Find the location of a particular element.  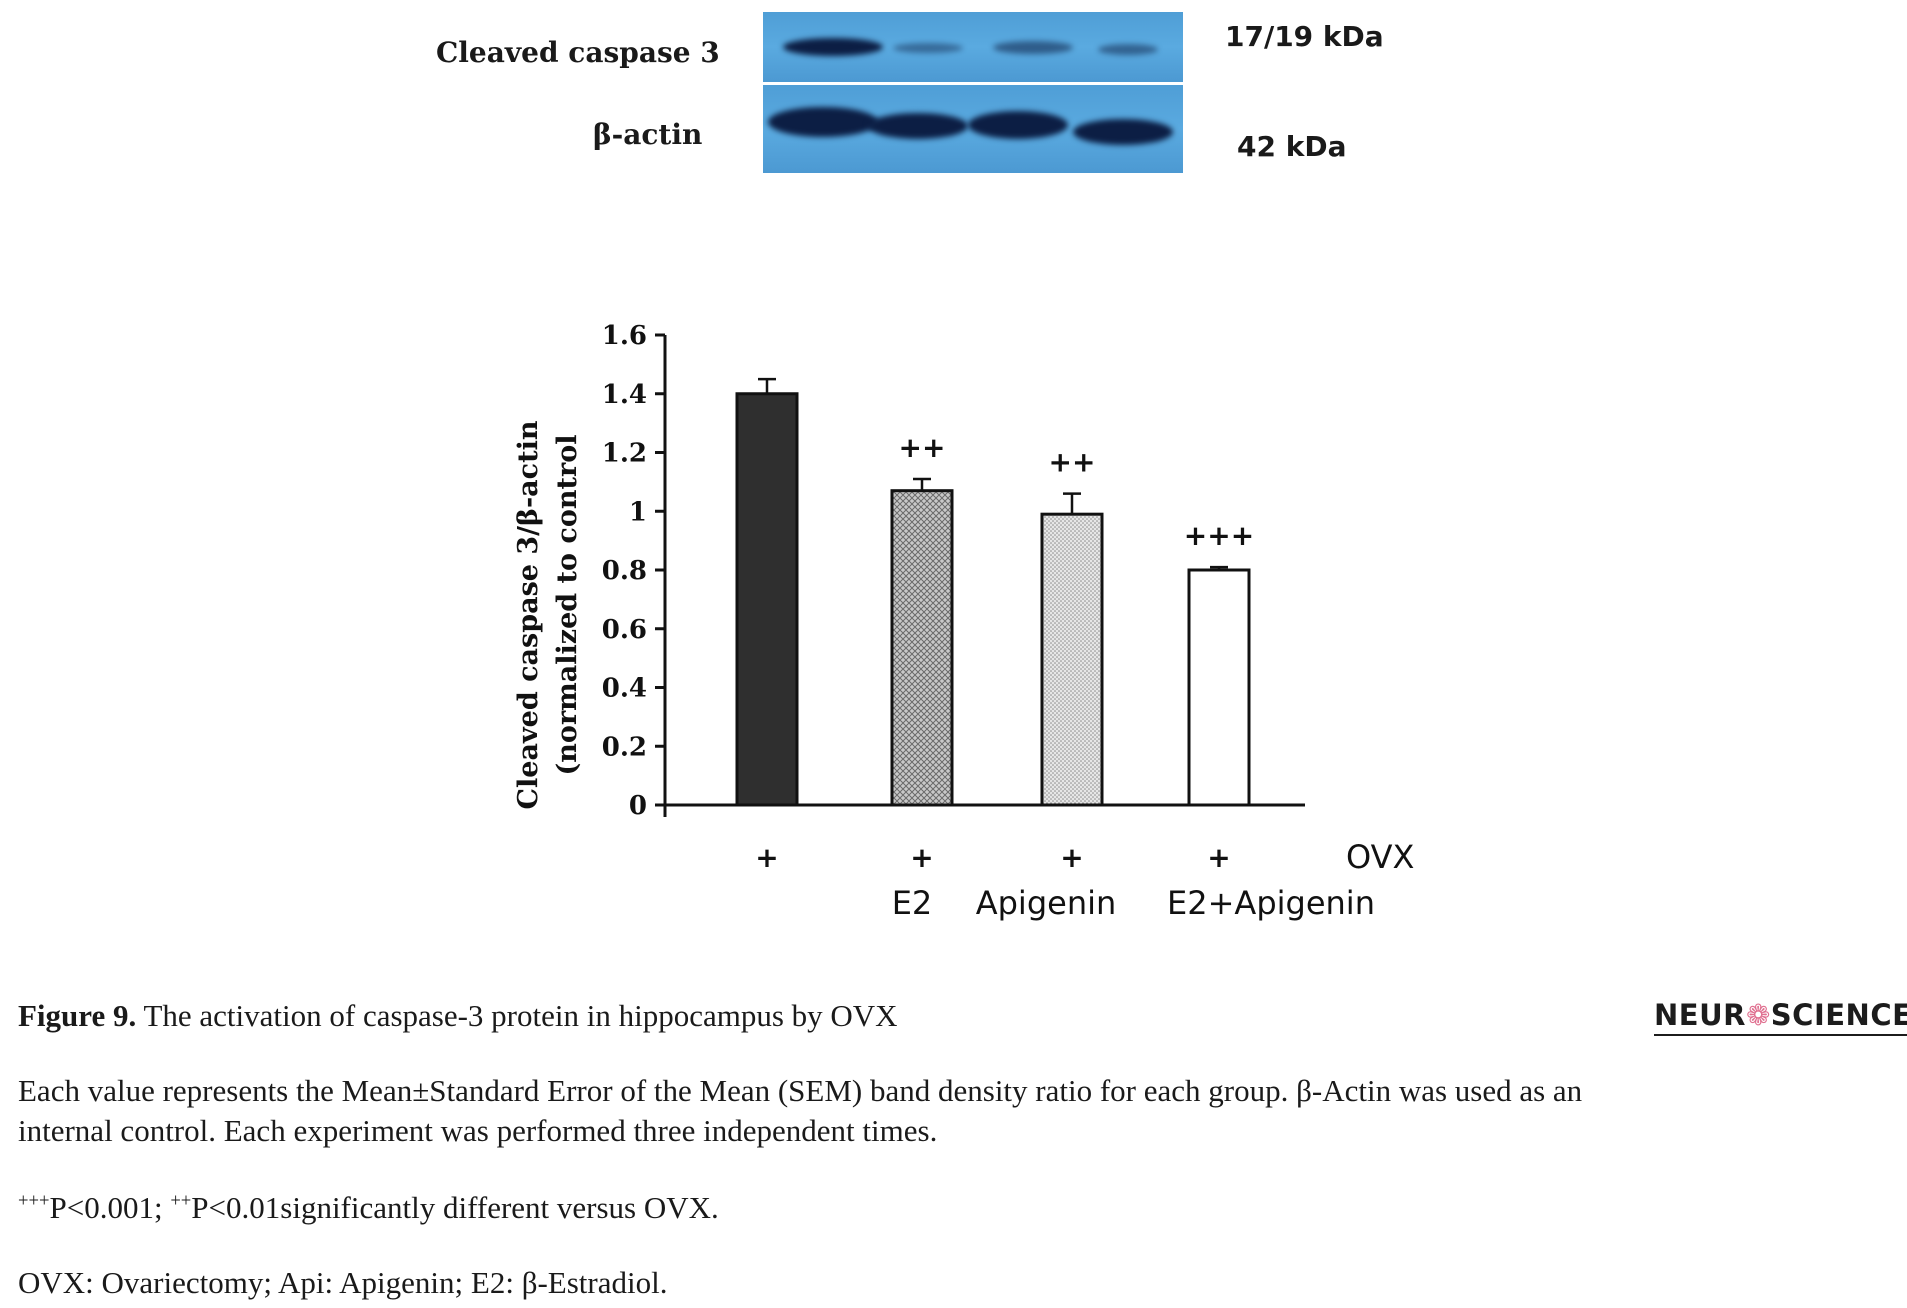

journal-logo: NEUR❁SCIENCE is located at coordinates (1780, 1017).